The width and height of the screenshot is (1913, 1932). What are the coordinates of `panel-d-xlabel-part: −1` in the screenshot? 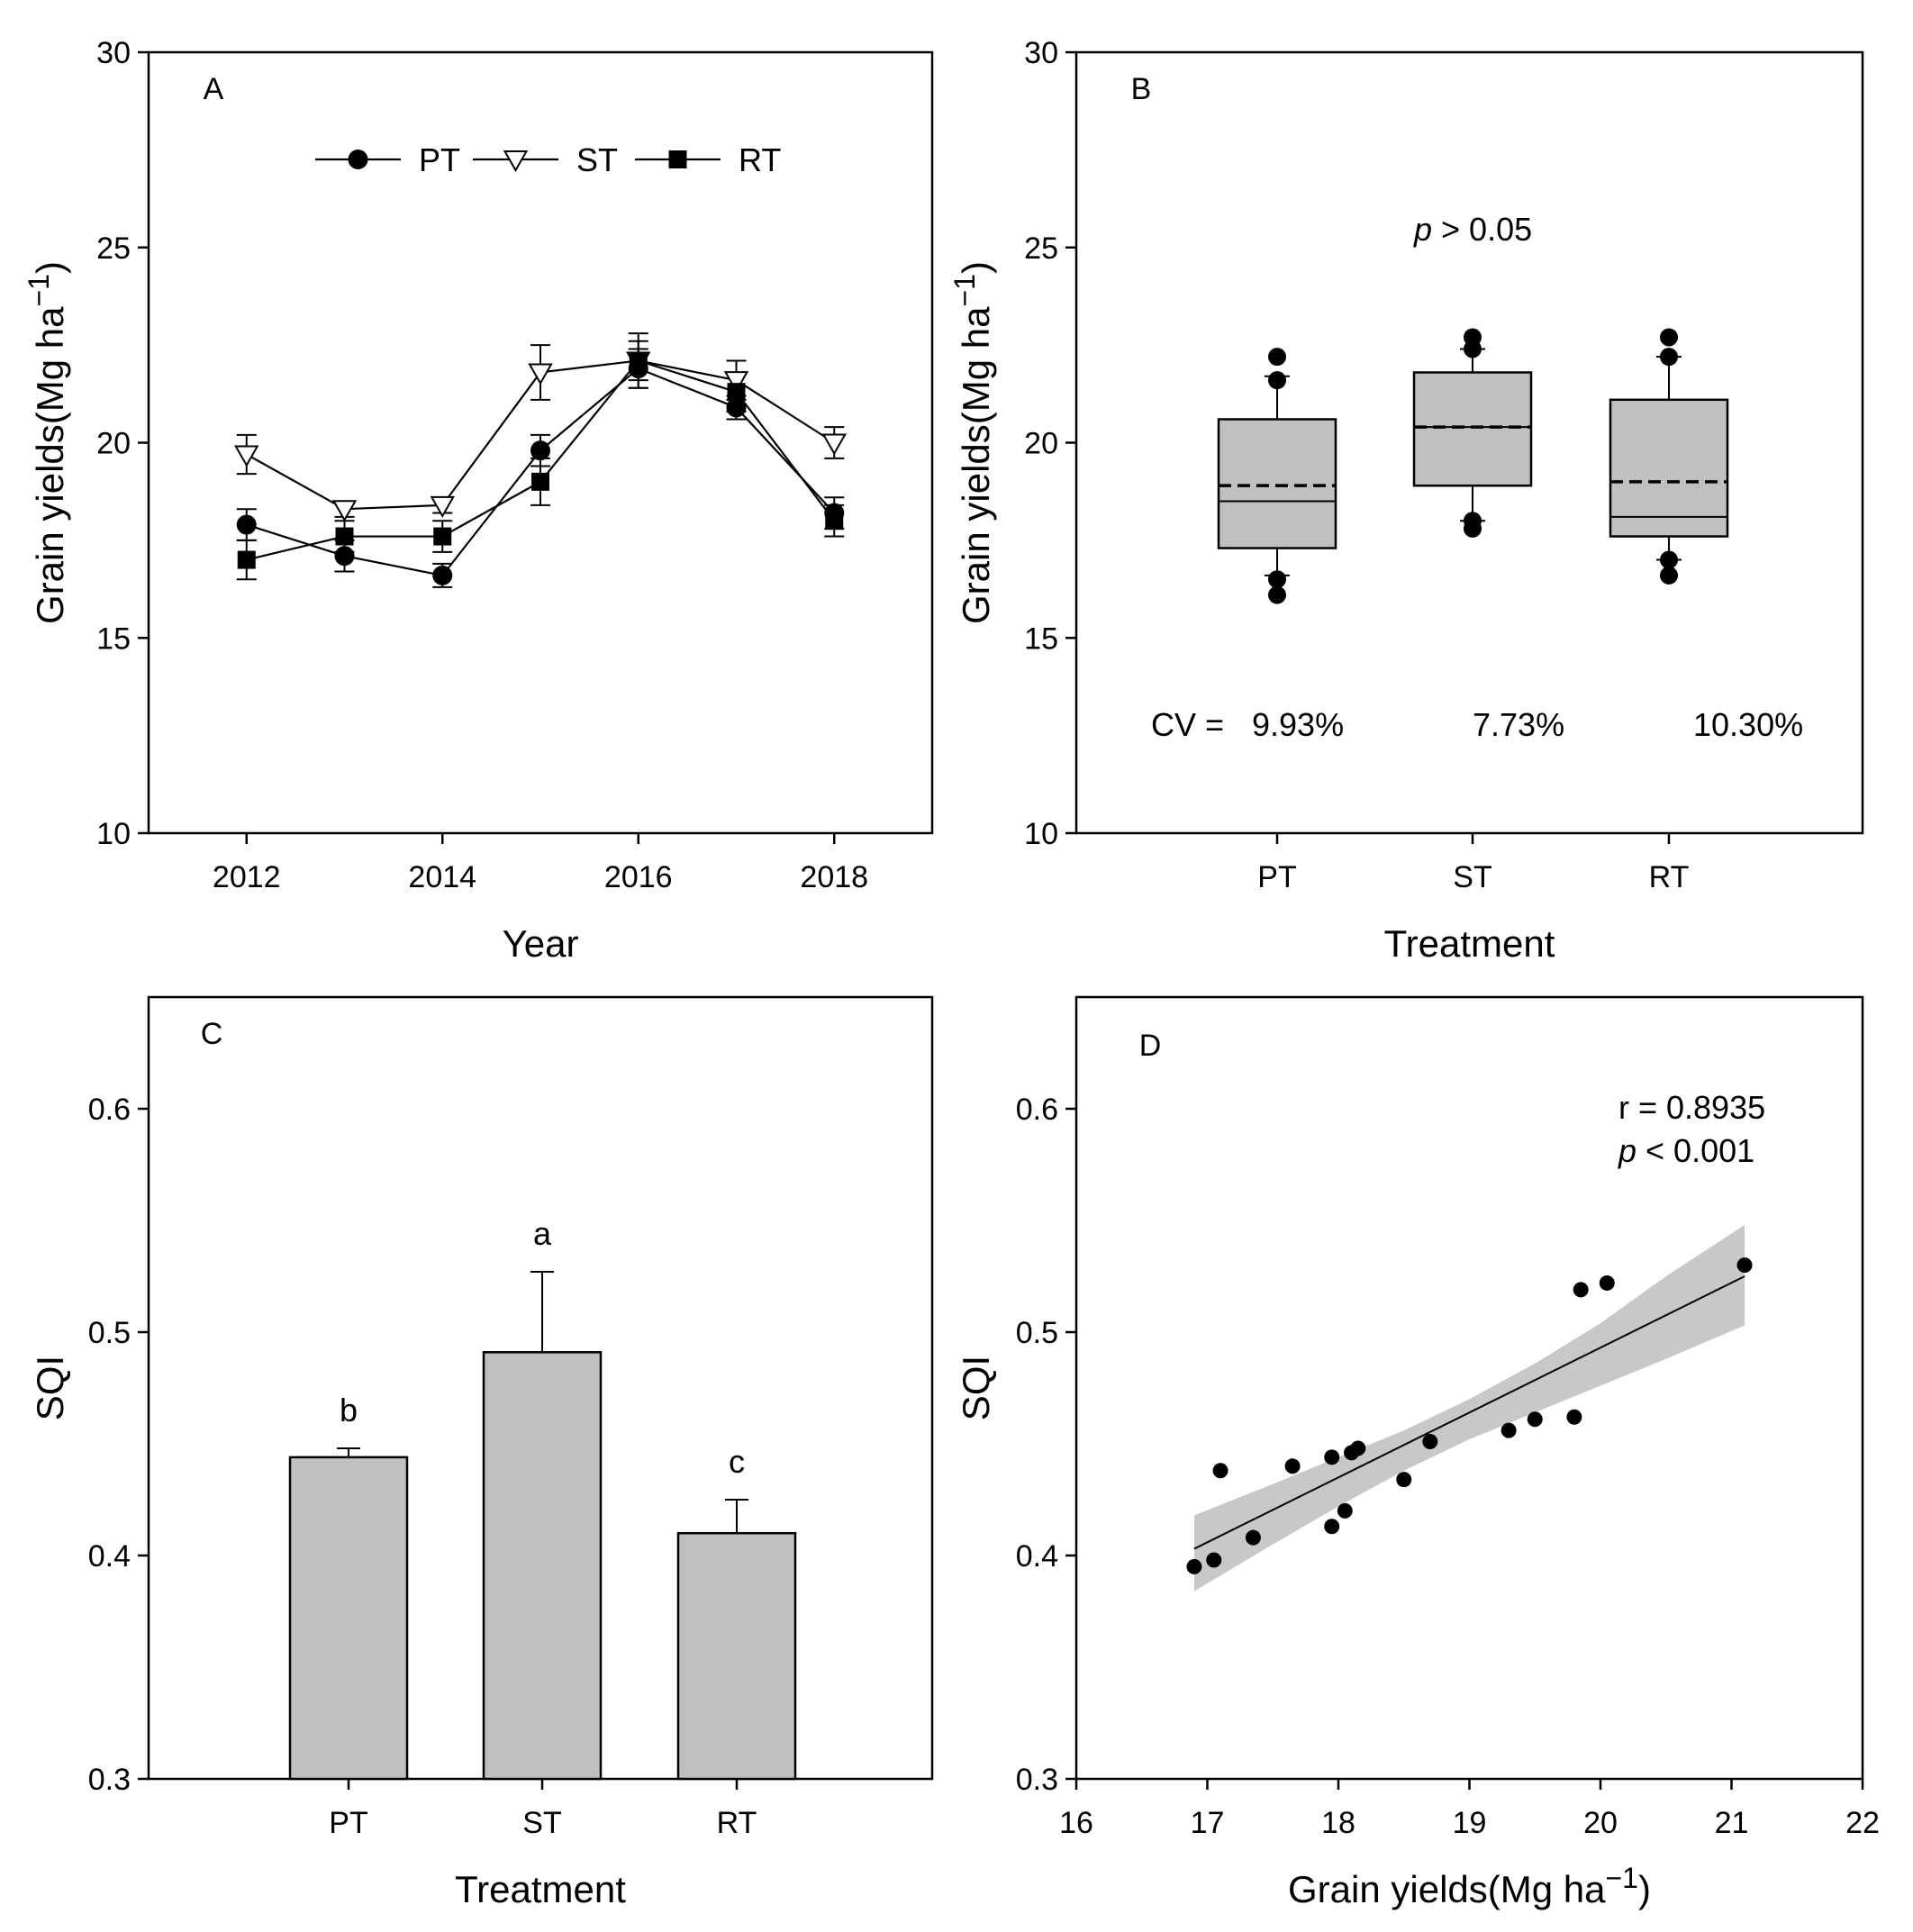 It's located at (1621, 1878).